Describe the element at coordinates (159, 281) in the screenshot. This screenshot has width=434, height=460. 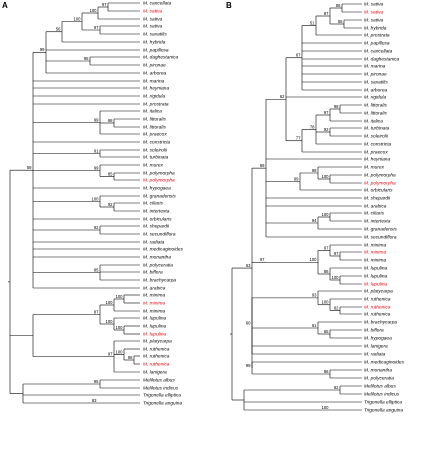
I see `taxon-label: M. brachycarpa` at that location.